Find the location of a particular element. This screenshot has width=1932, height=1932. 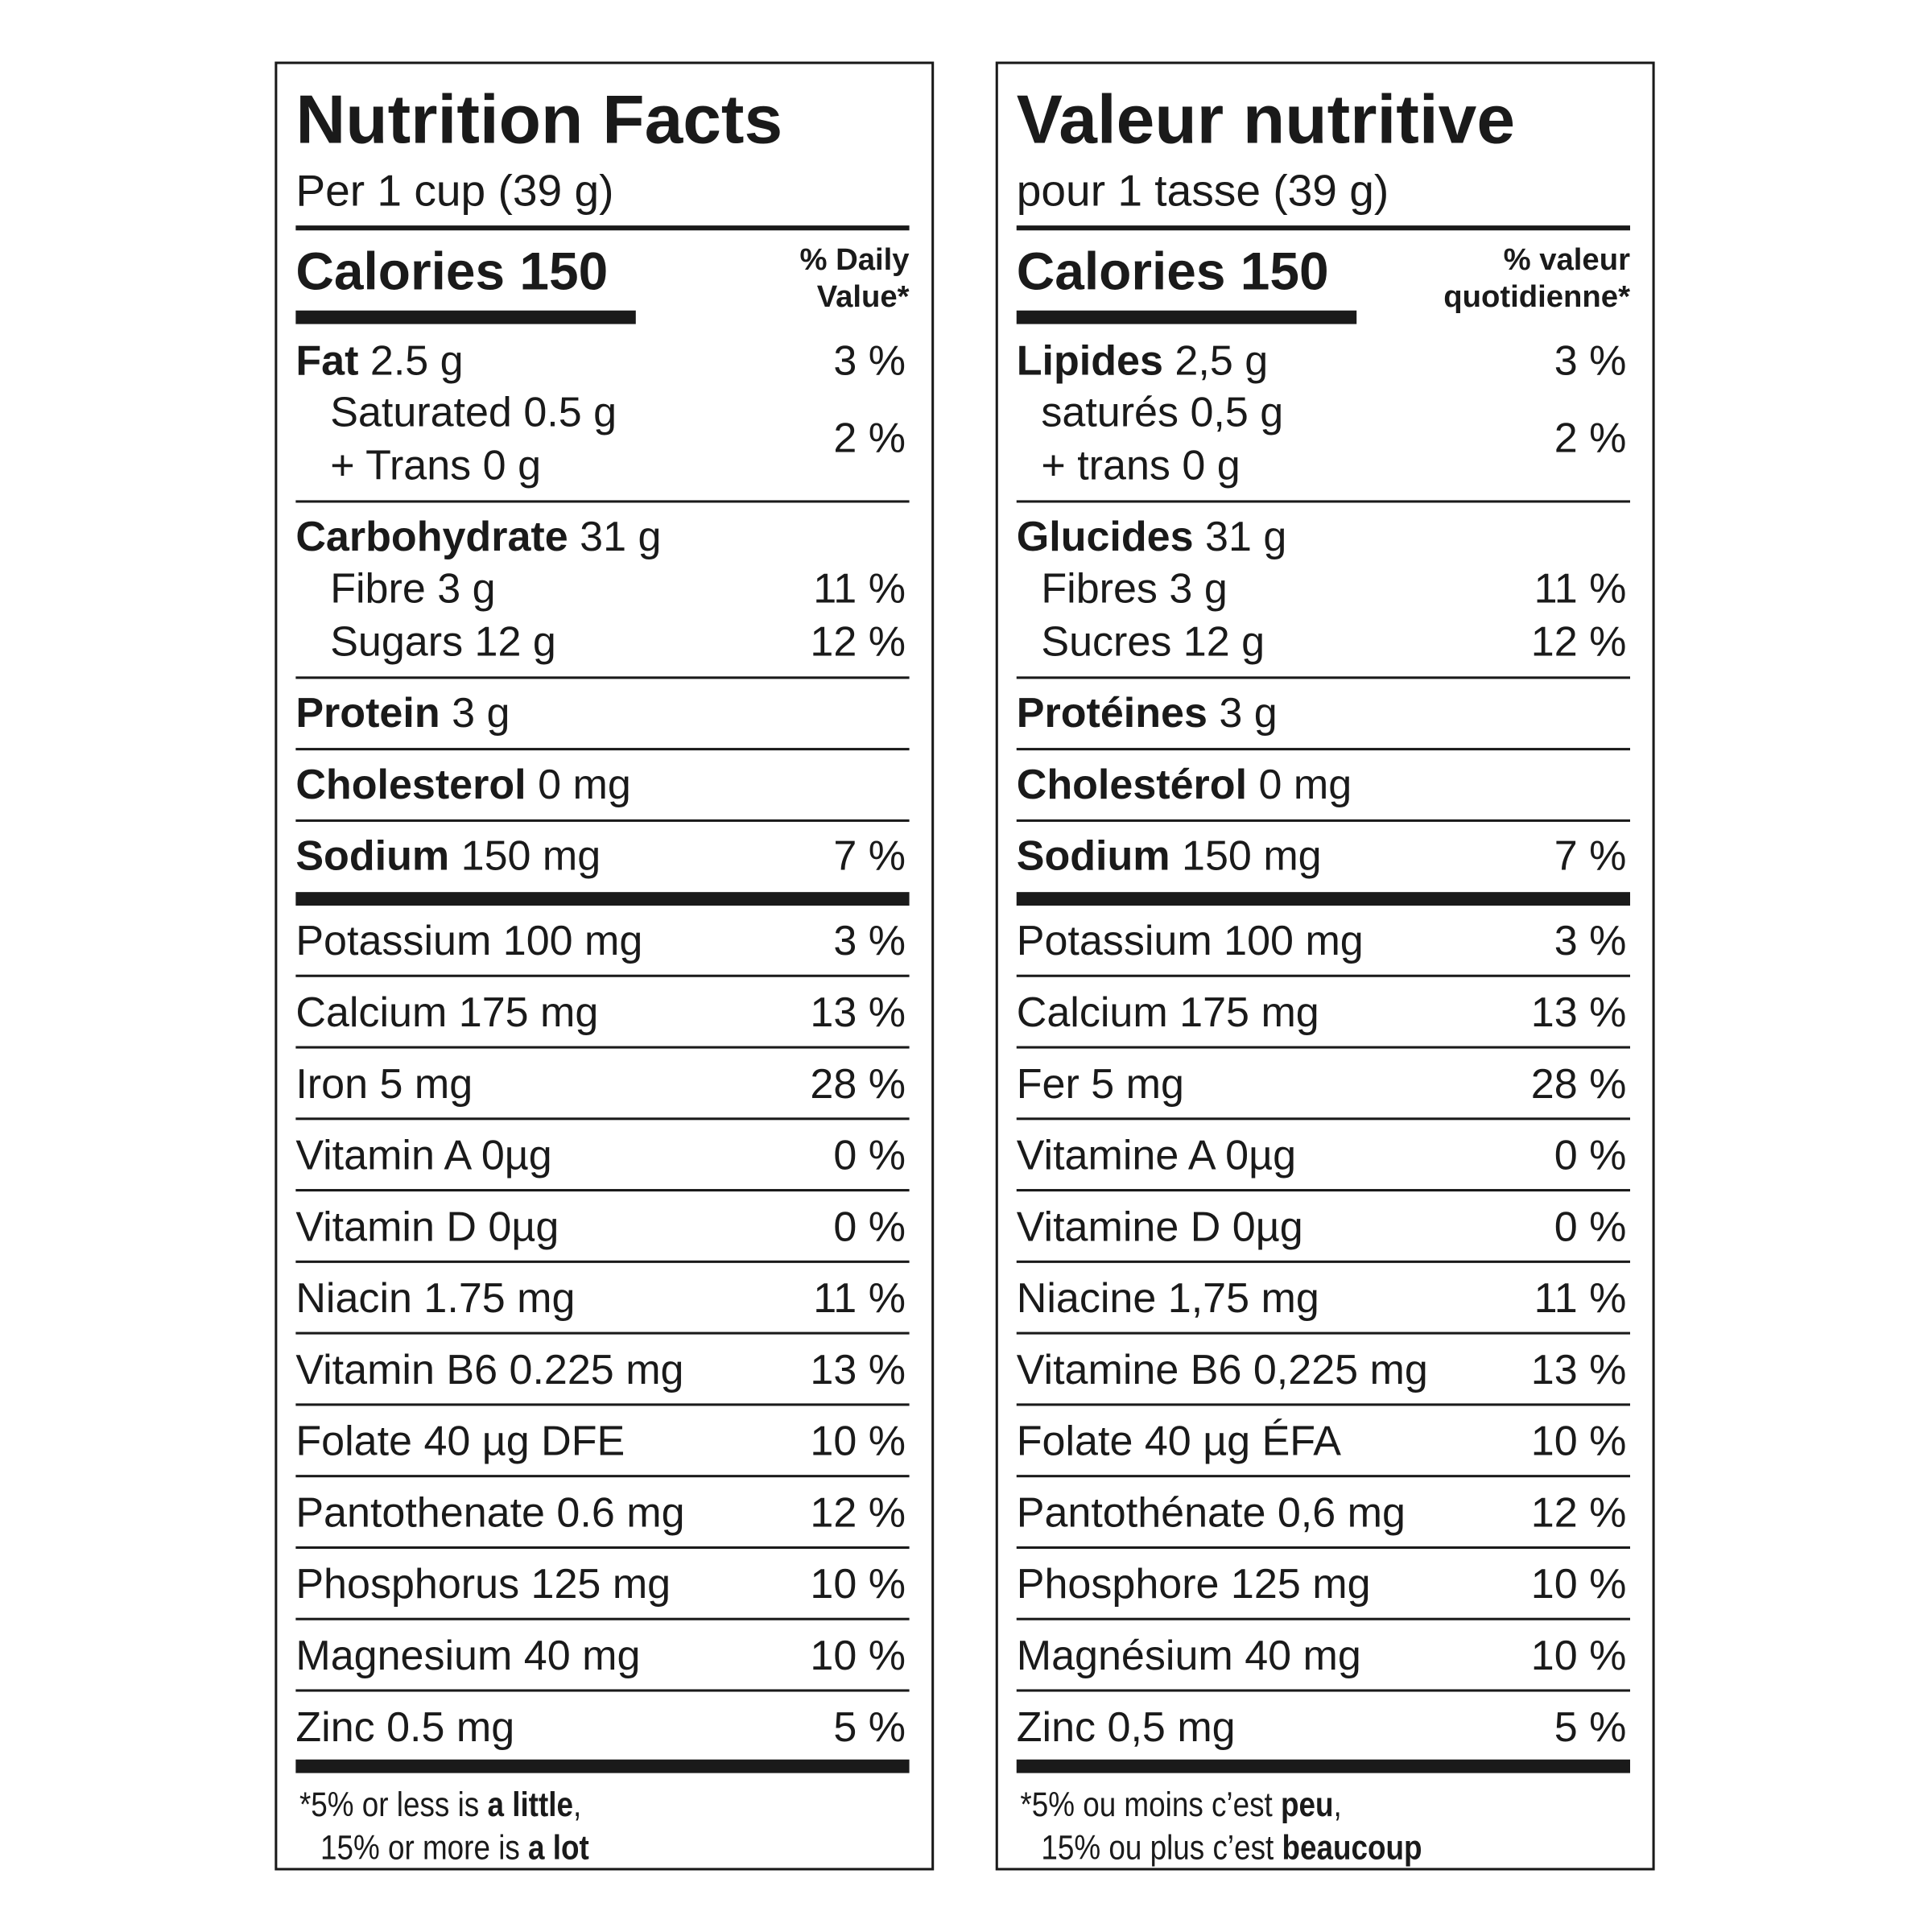

footnote: 15% or more is a lot is located at coordinates (454, 1848).